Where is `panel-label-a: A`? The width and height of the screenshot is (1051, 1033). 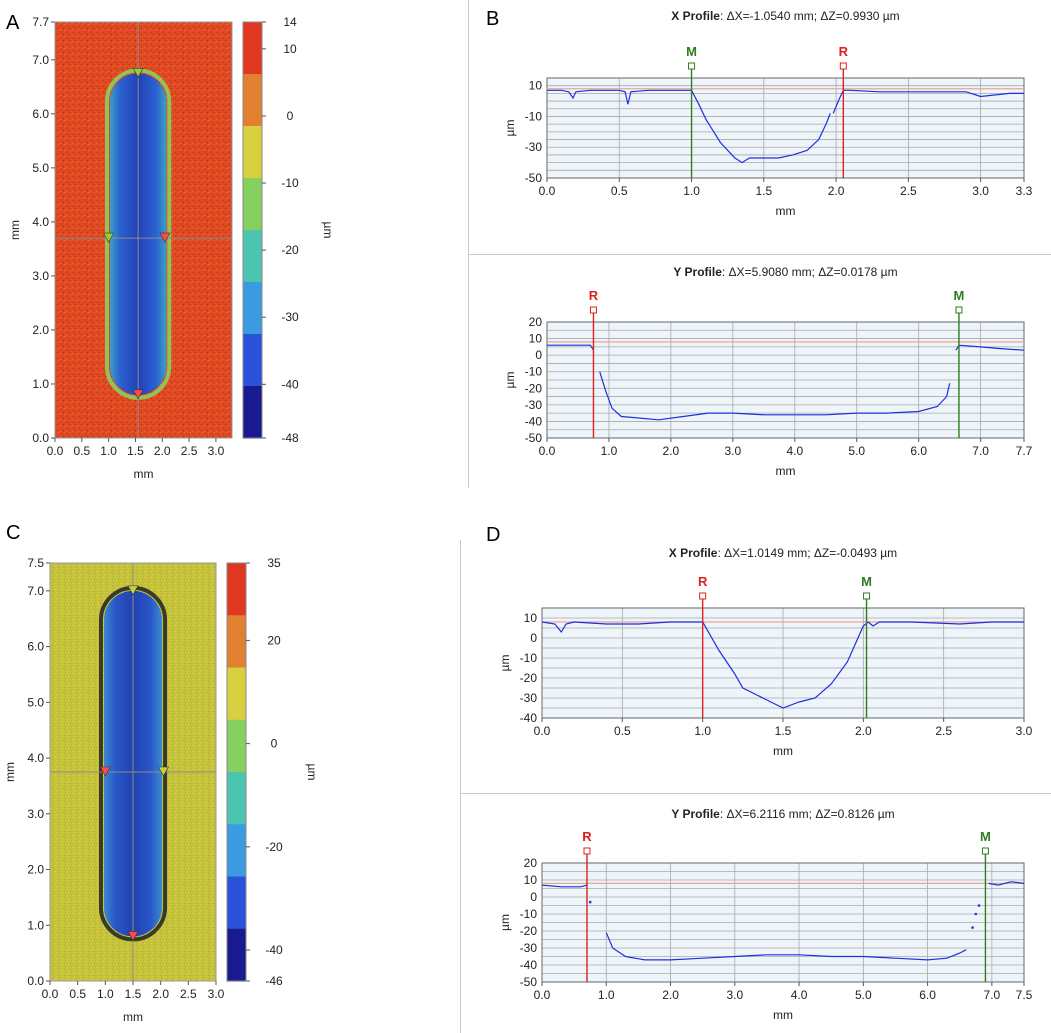 panel-label-a: A is located at coordinates (13, 23).